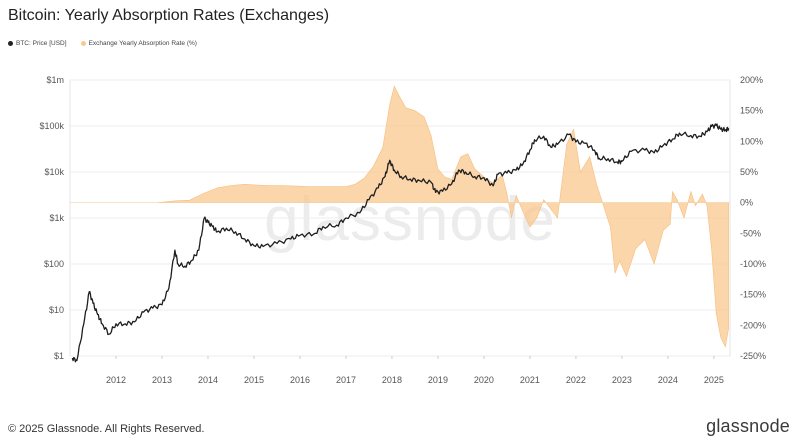 The width and height of the screenshot is (800, 442). I want to click on x-tick-label: 2014, so click(208, 380).